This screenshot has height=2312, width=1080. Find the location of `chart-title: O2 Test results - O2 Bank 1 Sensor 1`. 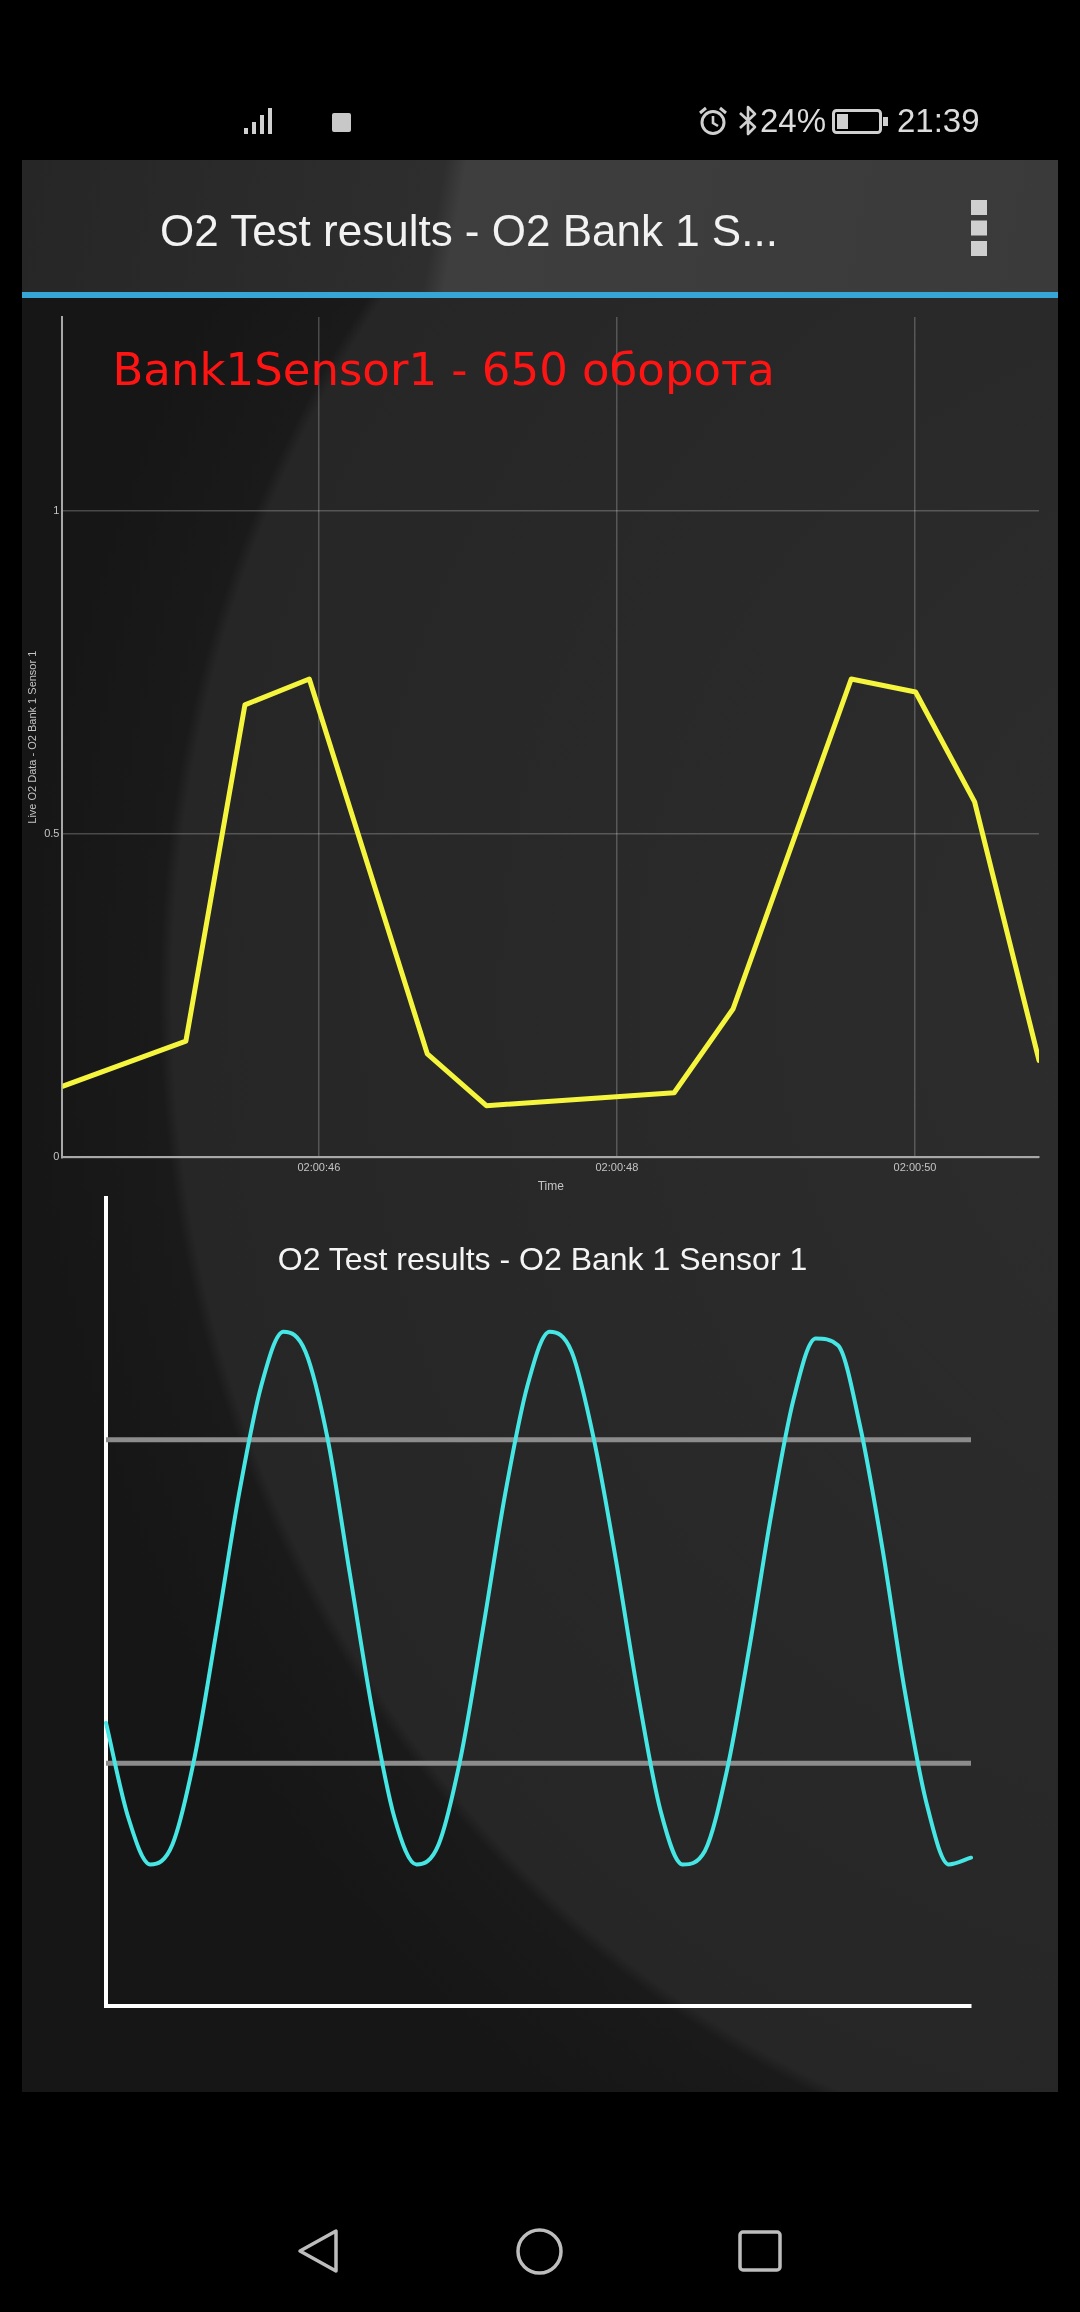

chart-title: O2 Test results - O2 Bank 1 Sensor 1 is located at coordinates (542, 1259).